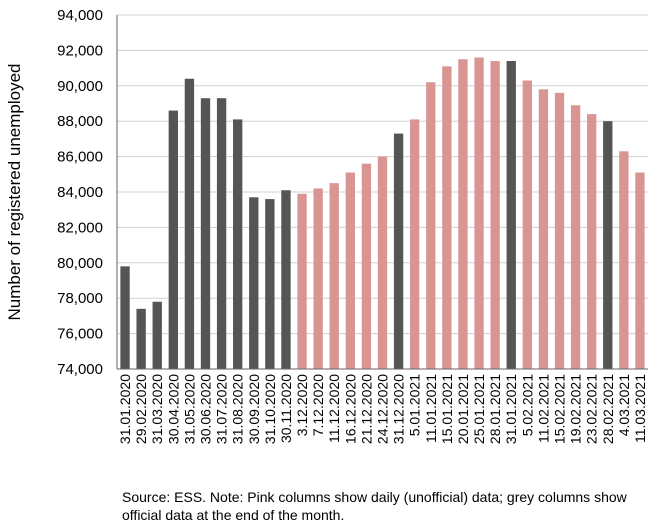 The image size is (650, 532). What do you see at coordinates (80, 227) in the screenshot?
I see `y-tick-label: 82,000` at bounding box center [80, 227].